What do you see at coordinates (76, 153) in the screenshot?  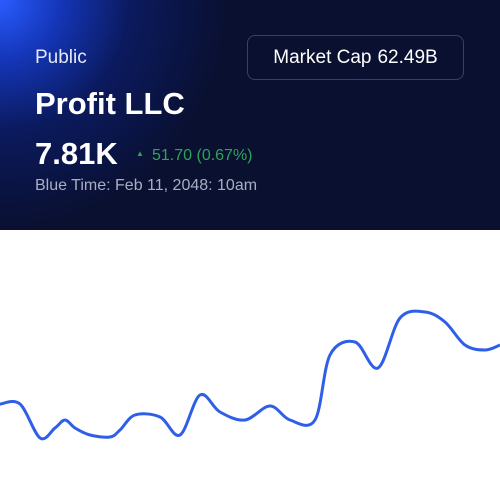 I see `price: 7.81K` at bounding box center [76, 153].